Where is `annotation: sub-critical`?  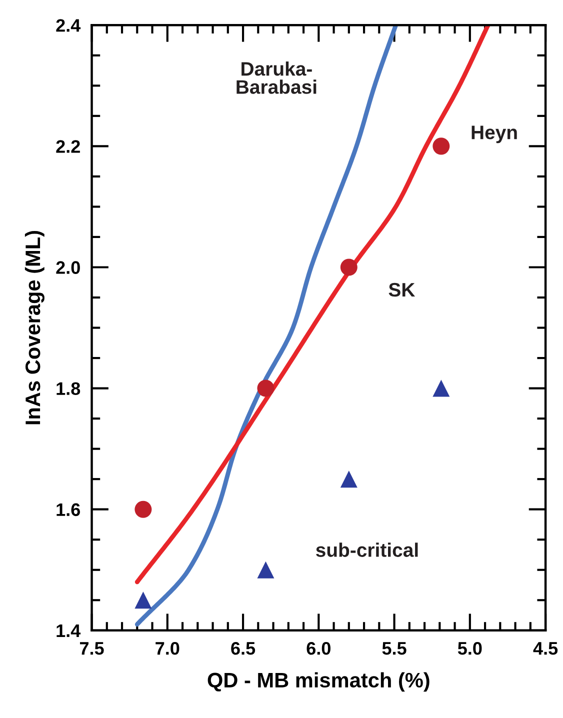
annotation: sub-critical is located at coordinates (367, 549).